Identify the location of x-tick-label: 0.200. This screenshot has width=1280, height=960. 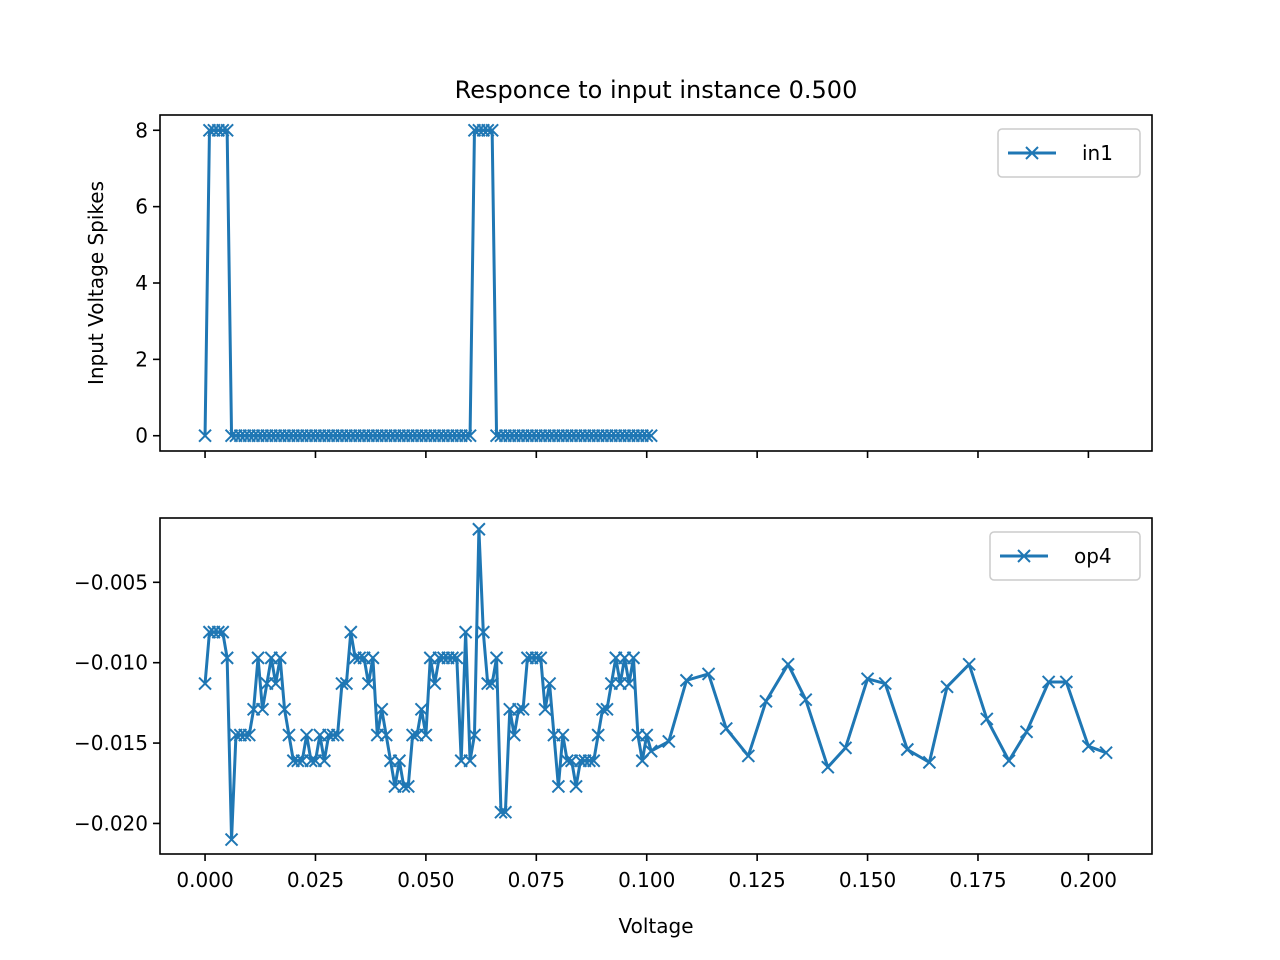
(1088, 880).